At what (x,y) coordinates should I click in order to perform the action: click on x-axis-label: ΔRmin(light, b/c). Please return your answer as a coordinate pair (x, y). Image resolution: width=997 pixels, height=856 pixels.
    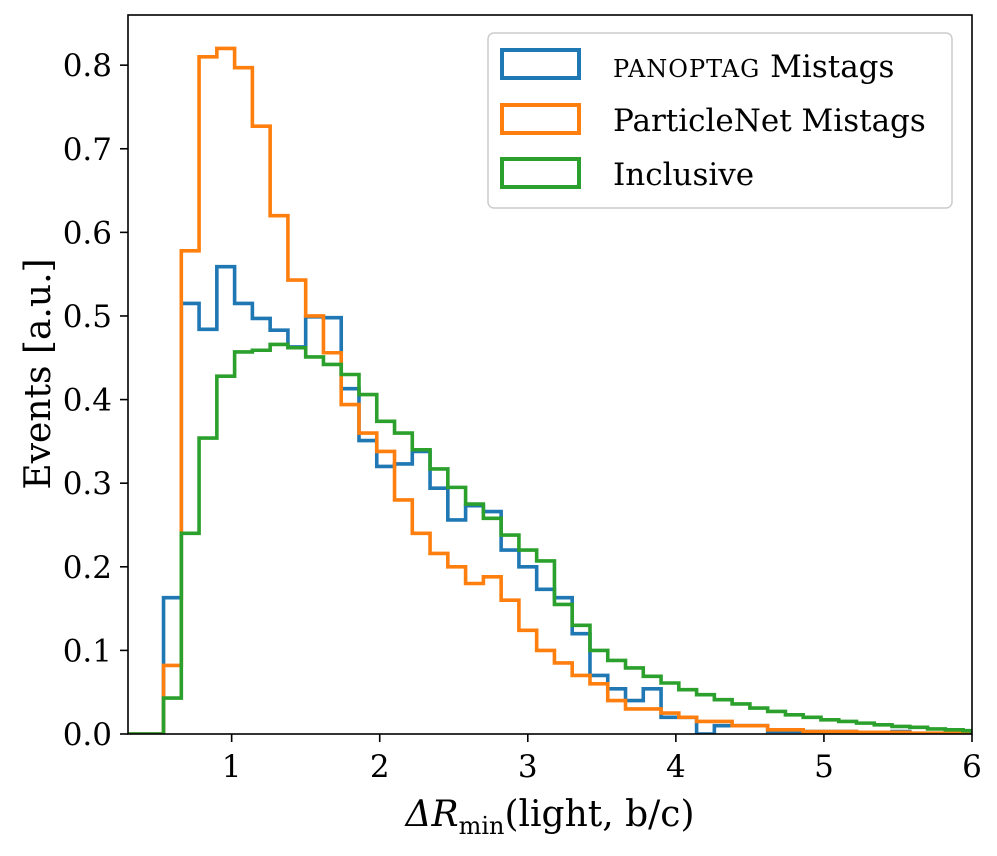
    Looking at the image, I should click on (548, 817).